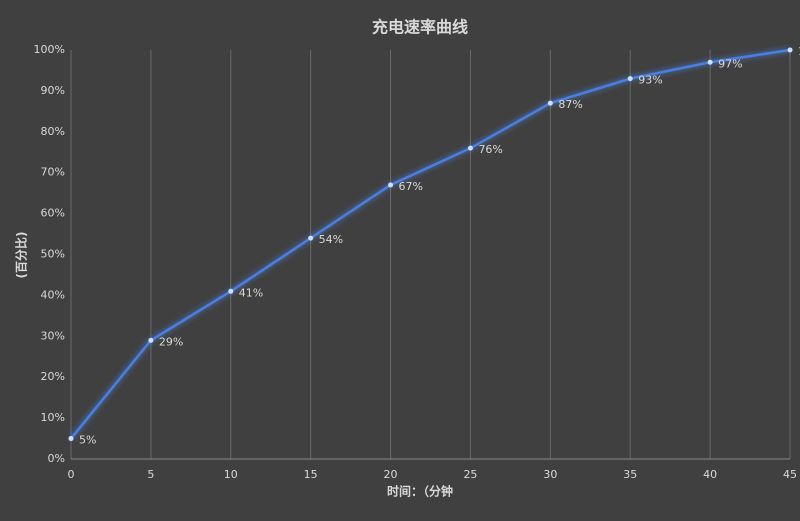  What do you see at coordinates (53, 131) in the screenshot?
I see `y-tick-label: 80%` at bounding box center [53, 131].